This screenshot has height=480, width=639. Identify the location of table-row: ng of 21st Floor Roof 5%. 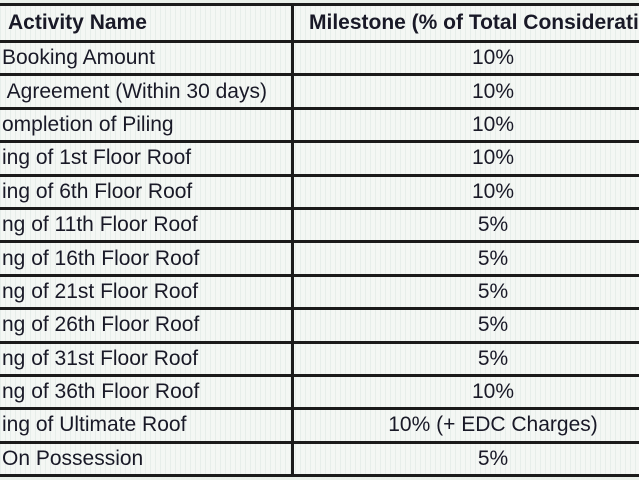
(319, 293).